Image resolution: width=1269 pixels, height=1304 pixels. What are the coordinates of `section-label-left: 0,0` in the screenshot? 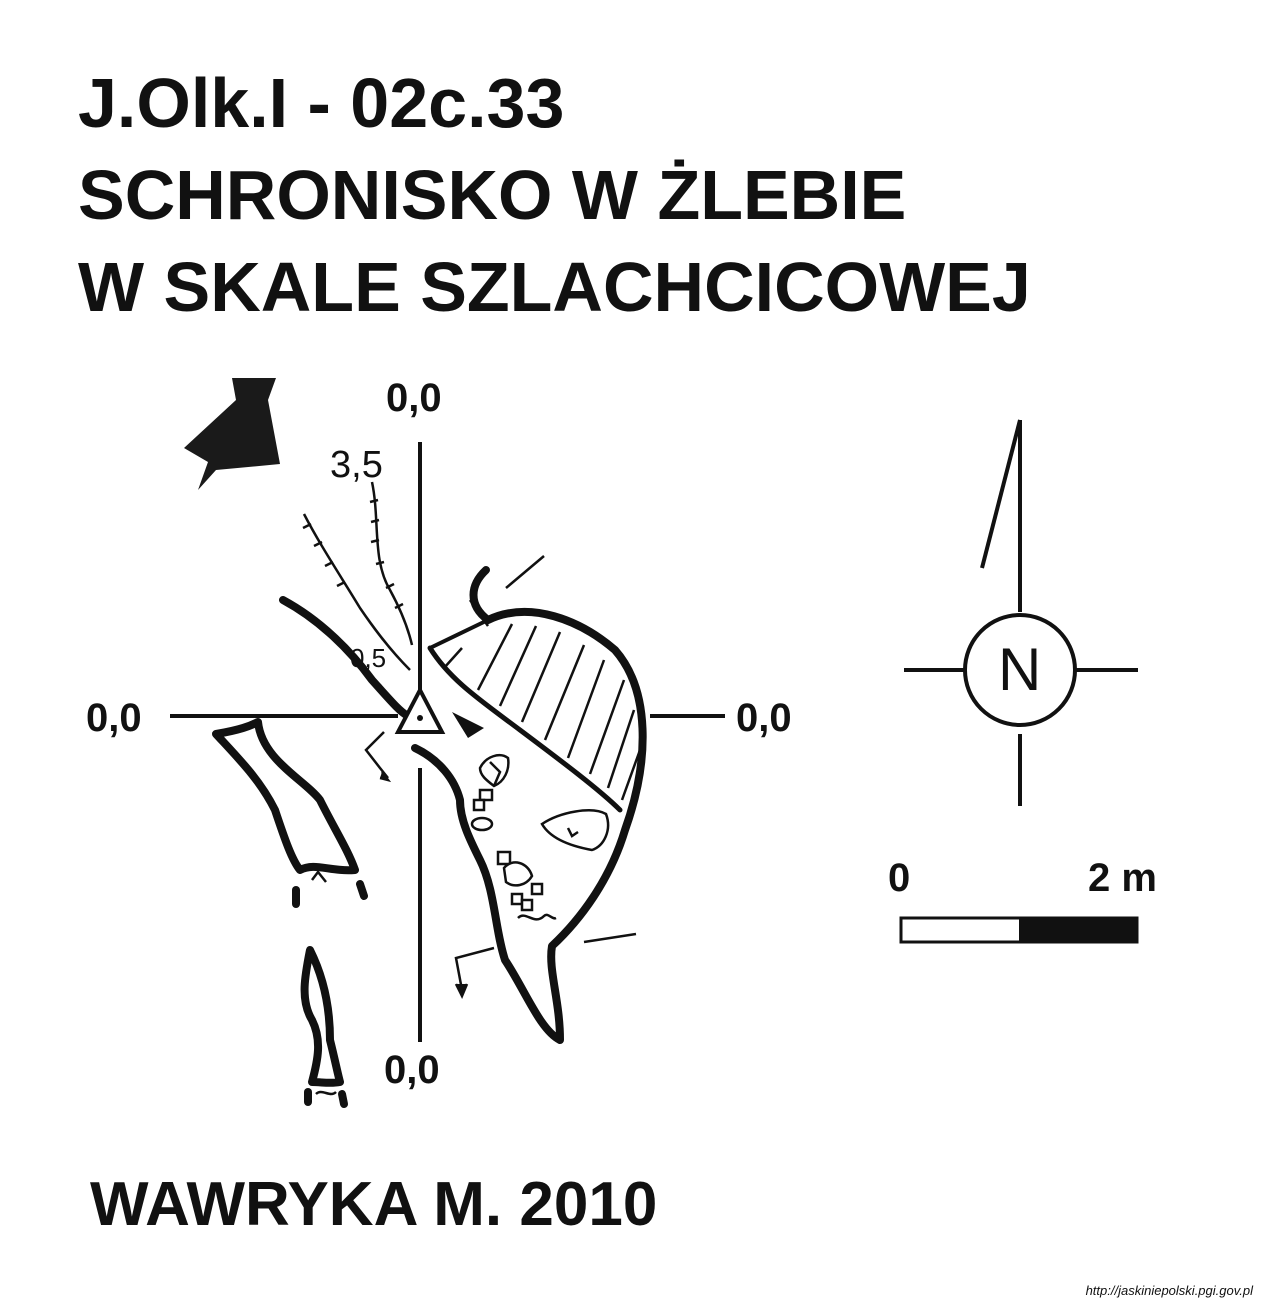 It's located at (114, 718).